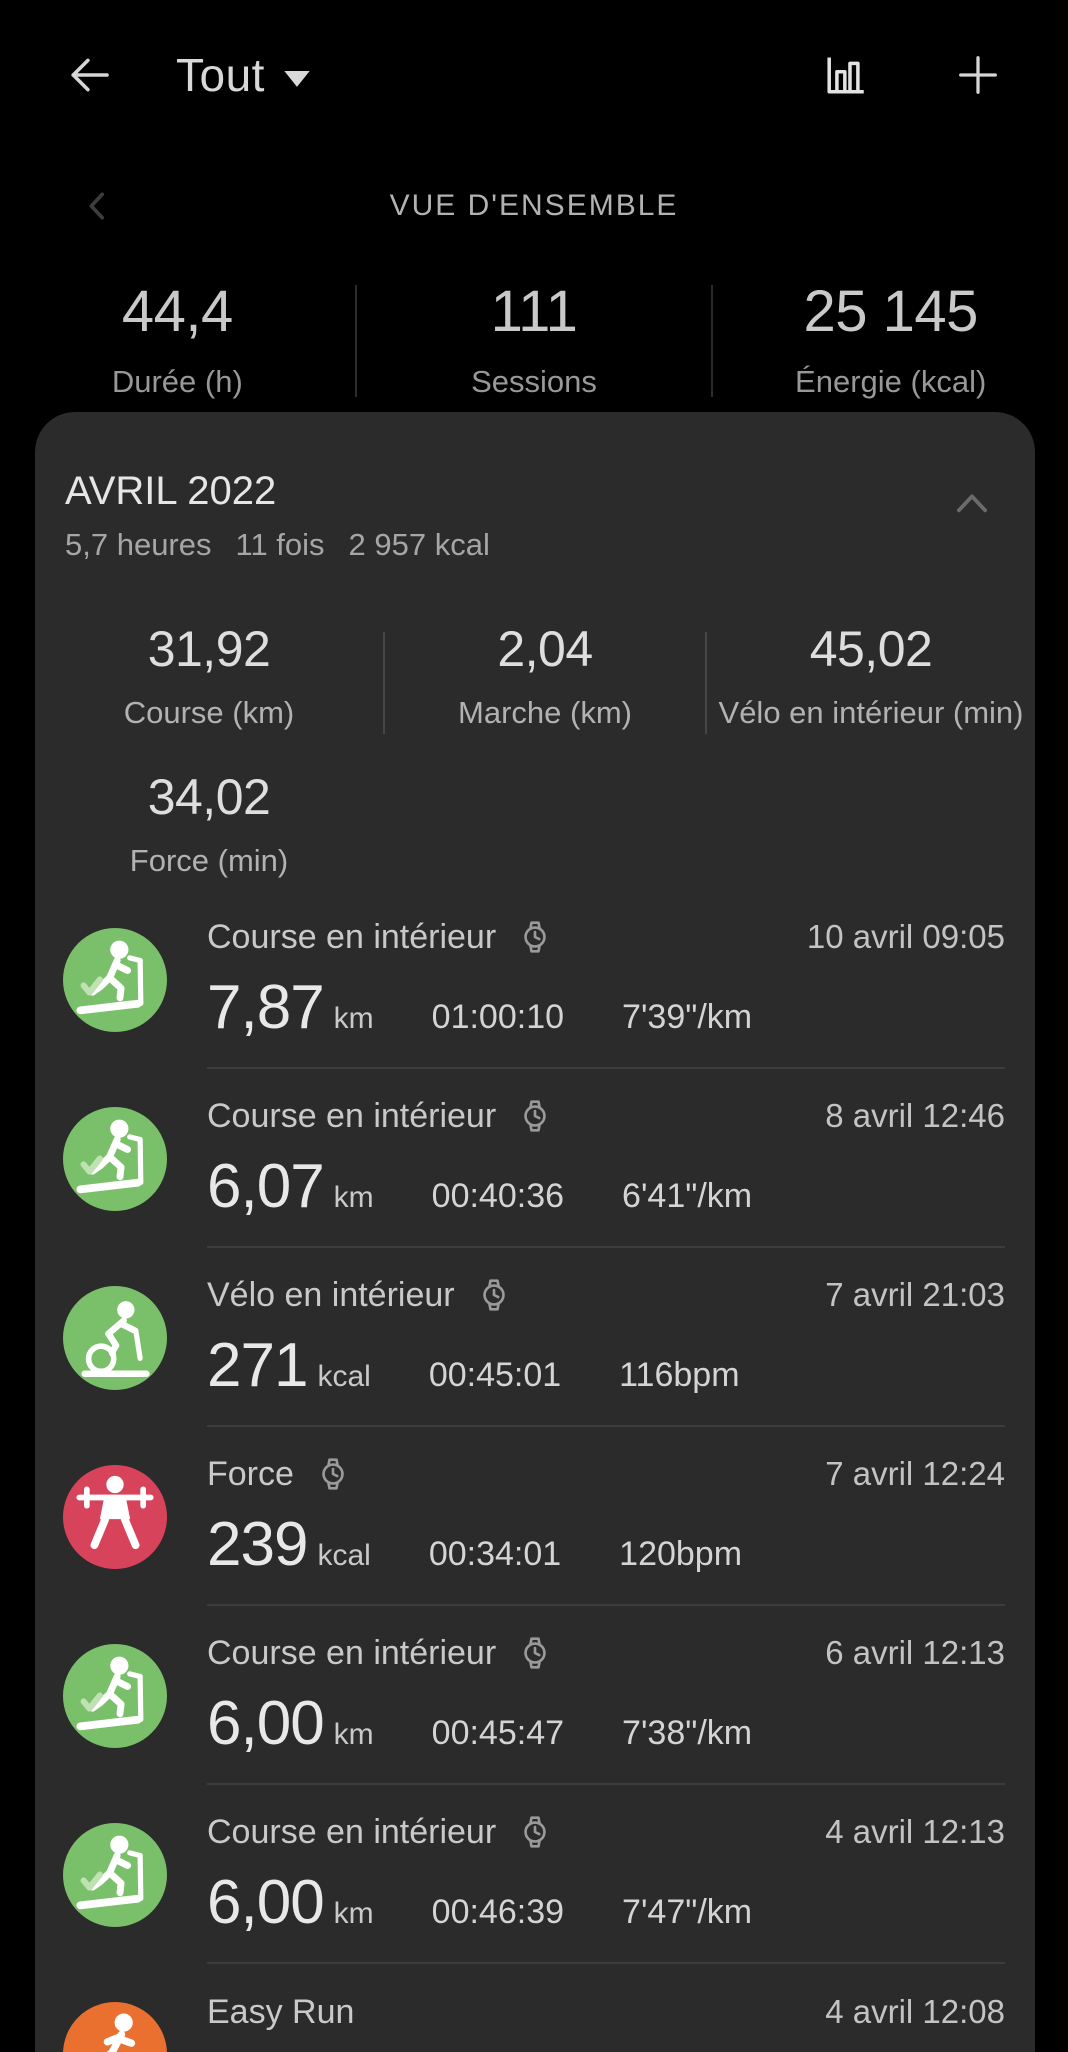 This screenshot has width=1068, height=2052. Describe the element at coordinates (115, 1517) in the screenshot. I see `strength-icon` at that location.